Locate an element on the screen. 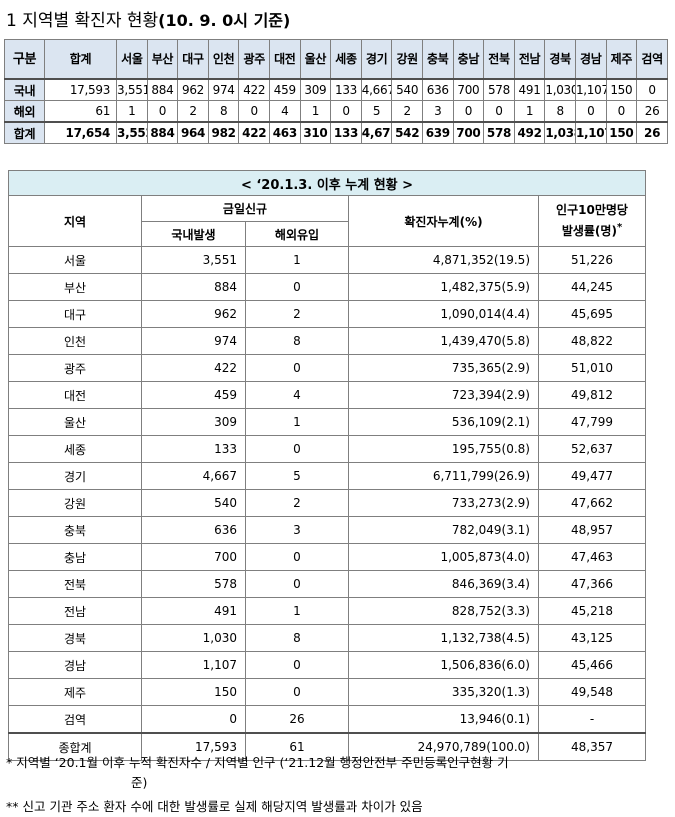 This screenshot has height=817, width=675. table-cell: 51,010 is located at coordinates (592, 368).